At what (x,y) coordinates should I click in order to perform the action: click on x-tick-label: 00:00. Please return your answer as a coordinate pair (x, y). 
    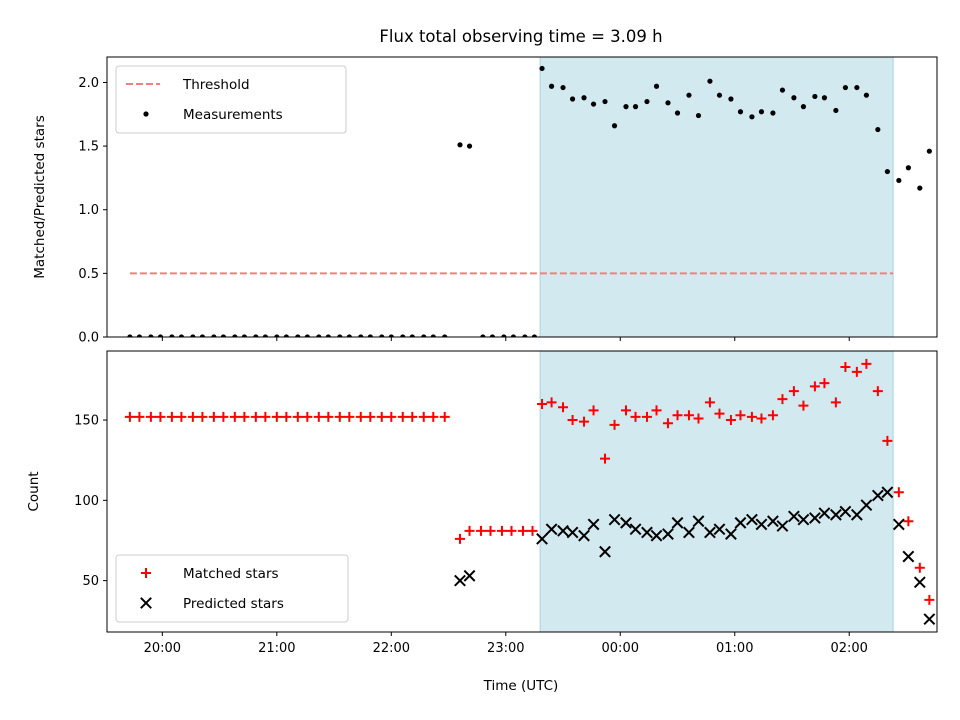
    Looking at the image, I should click on (620, 648).